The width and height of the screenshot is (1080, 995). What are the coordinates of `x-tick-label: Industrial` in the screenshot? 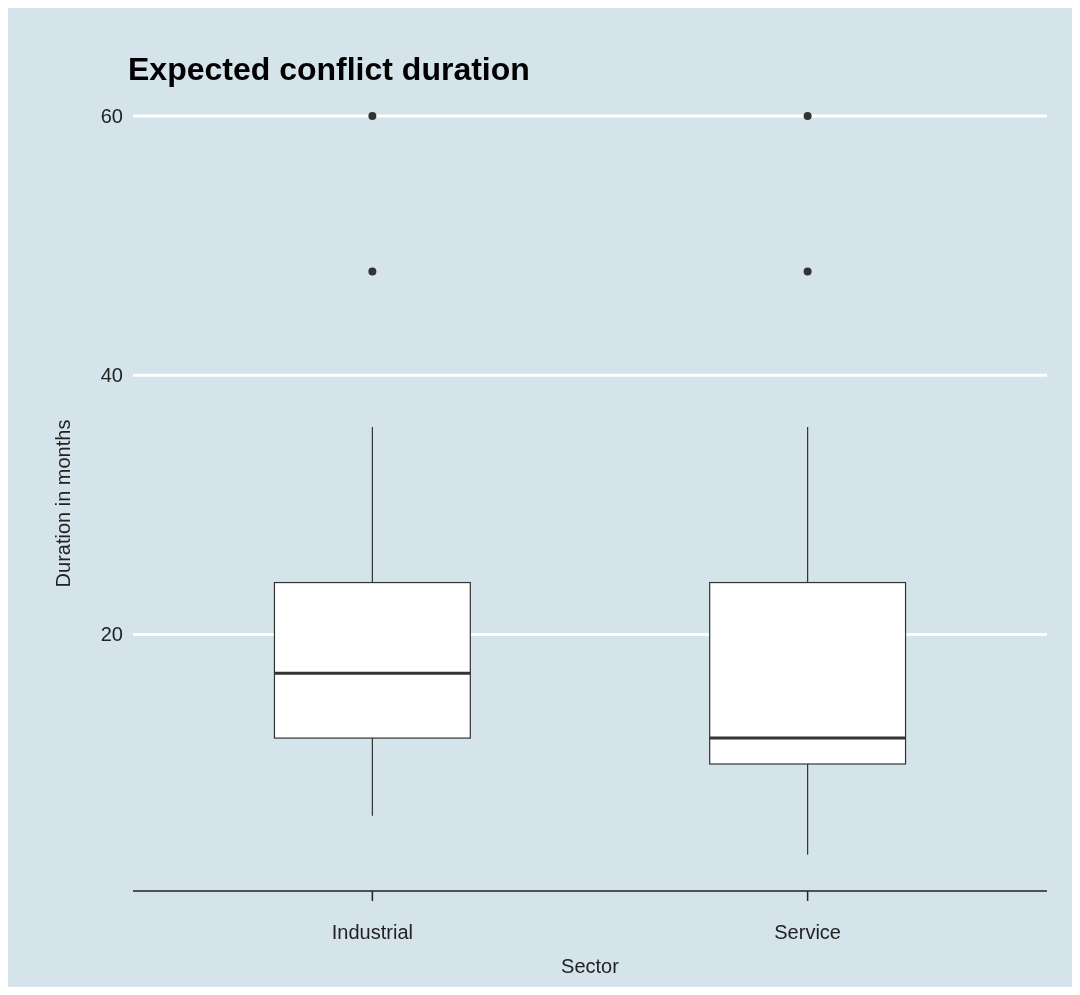 It's located at (372, 932).